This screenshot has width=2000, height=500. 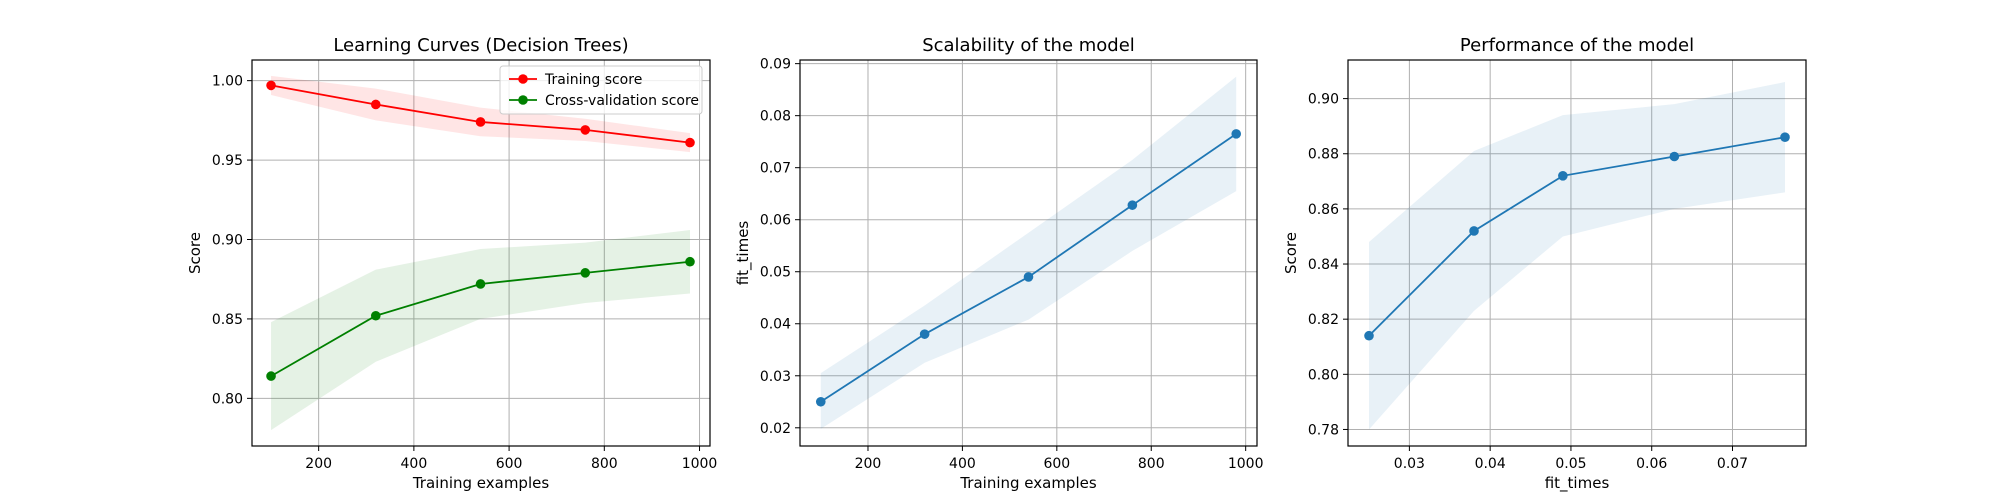 What do you see at coordinates (1577, 483) in the screenshot?
I see `x-axis-label: fit_times` at bounding box center [1577, 483].